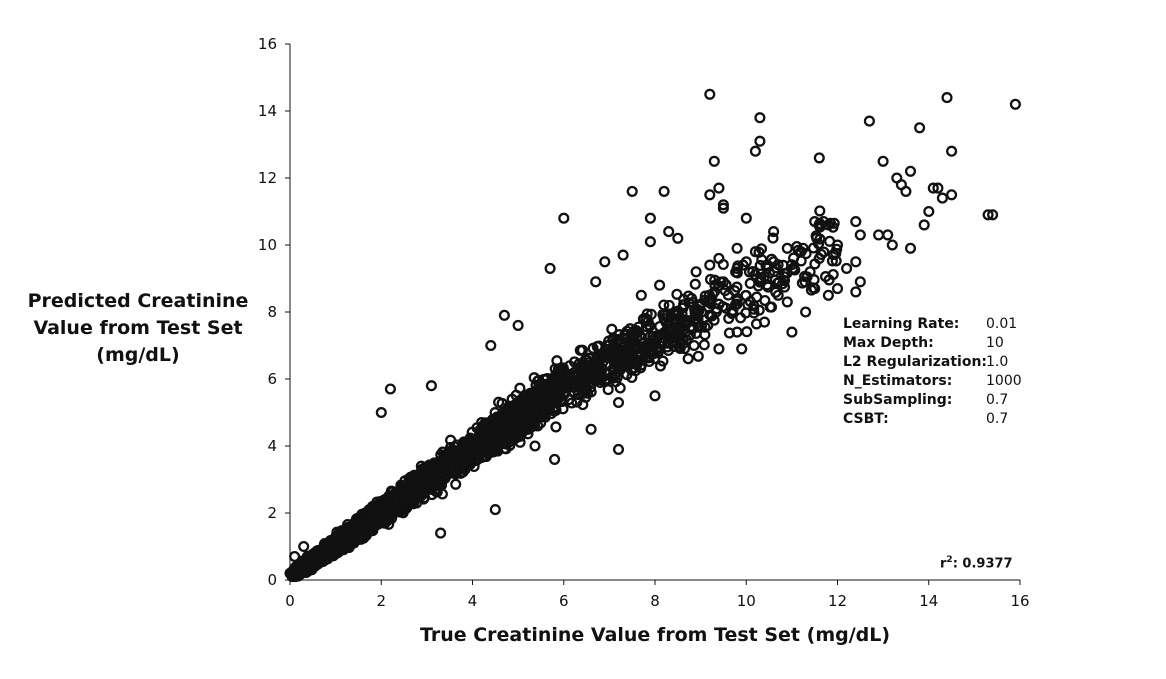 The width and height of the screenshot is (1166, 679). Describe the element at coordinates (997, 419) in the screenshot. I see `param-value: 0.7` at that location.